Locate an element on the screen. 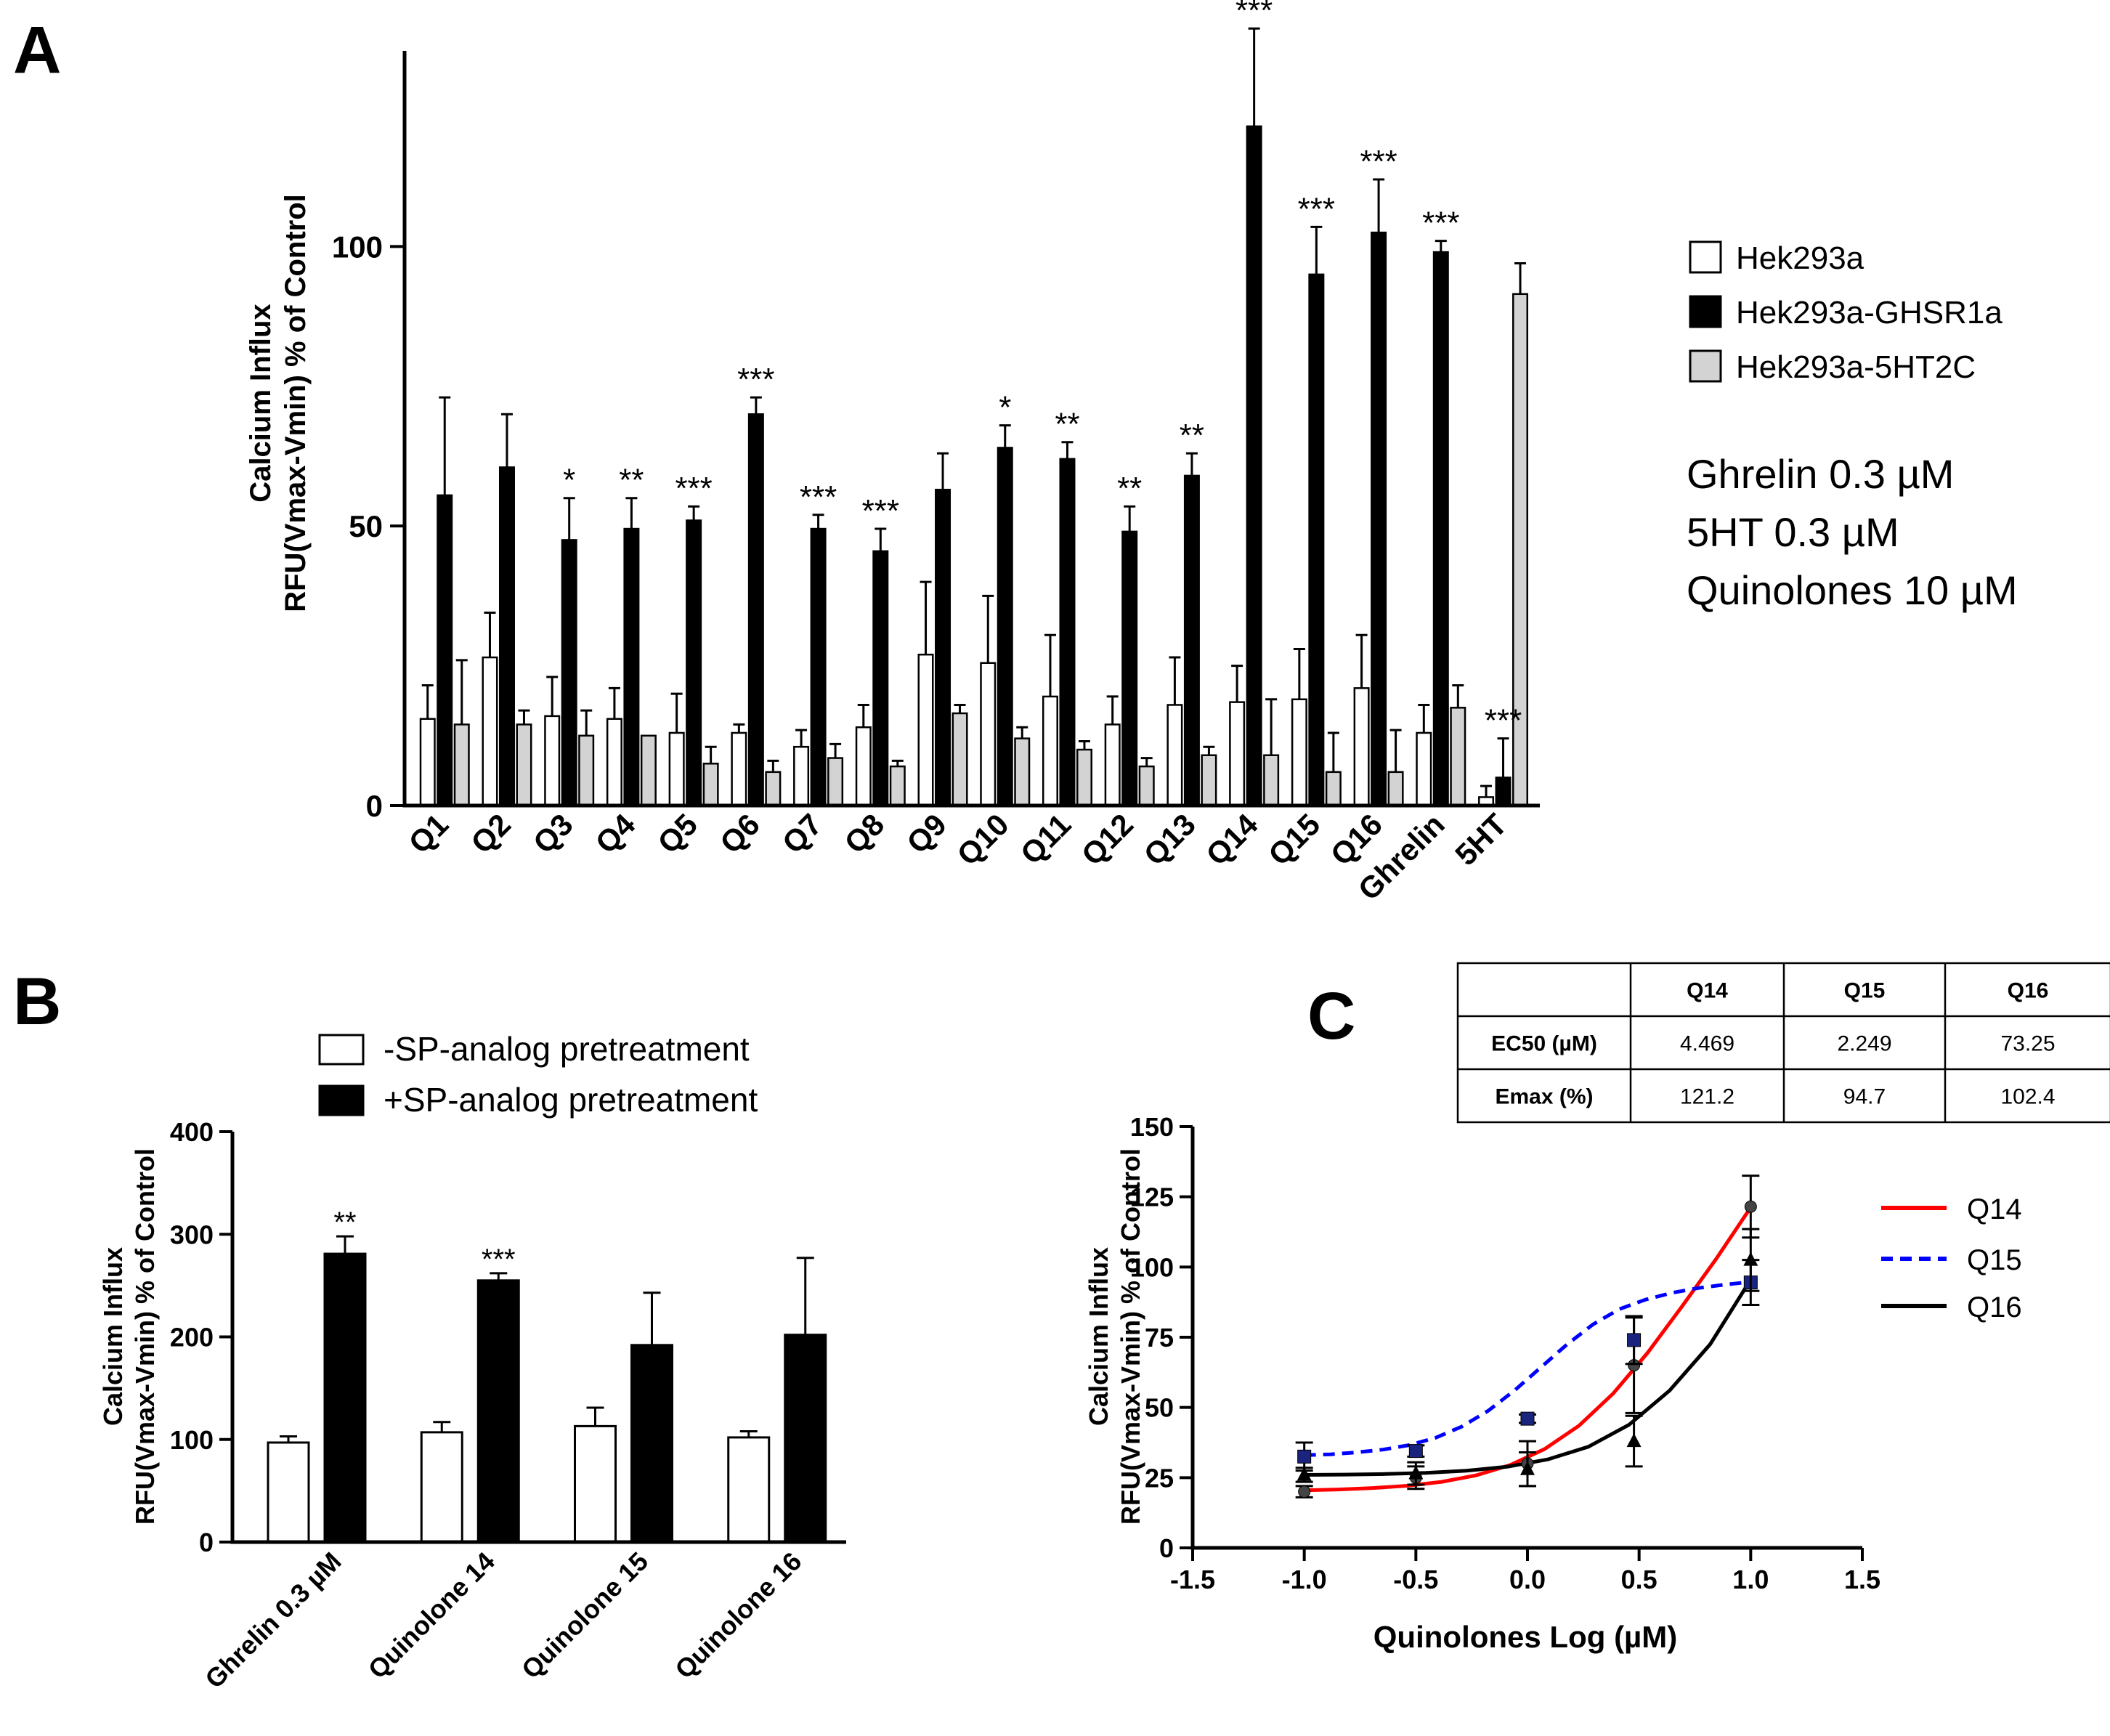 Image resolution: width=2110 pixels, height=1736 pixels. panel-a-bar-hek293a-5ht2c-q10 is located at coordinates (1023, 772).